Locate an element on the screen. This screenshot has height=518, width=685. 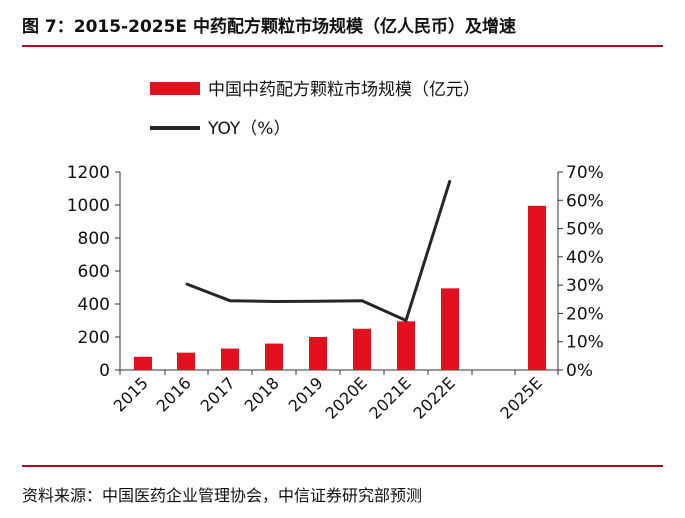
left-tick-label: 0 is located at coordinates (104, 371).